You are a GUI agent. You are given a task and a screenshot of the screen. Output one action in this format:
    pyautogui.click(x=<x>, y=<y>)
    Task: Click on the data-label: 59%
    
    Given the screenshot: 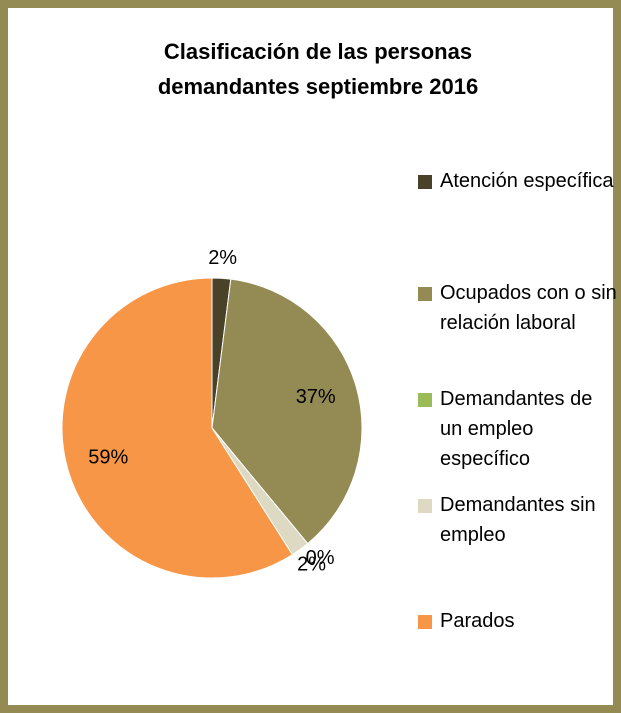 What is the action you would take?
    pyautogui.click(x=108, y=457)
    